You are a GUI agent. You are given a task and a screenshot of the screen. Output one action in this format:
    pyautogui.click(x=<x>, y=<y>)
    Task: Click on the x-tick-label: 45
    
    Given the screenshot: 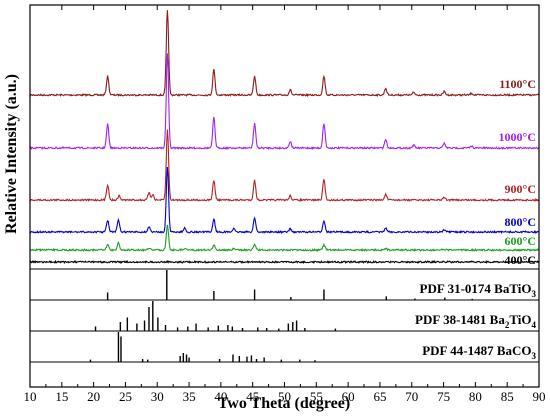 What is the action you would take?
    pyautogui.click(x=252, y=396)
    